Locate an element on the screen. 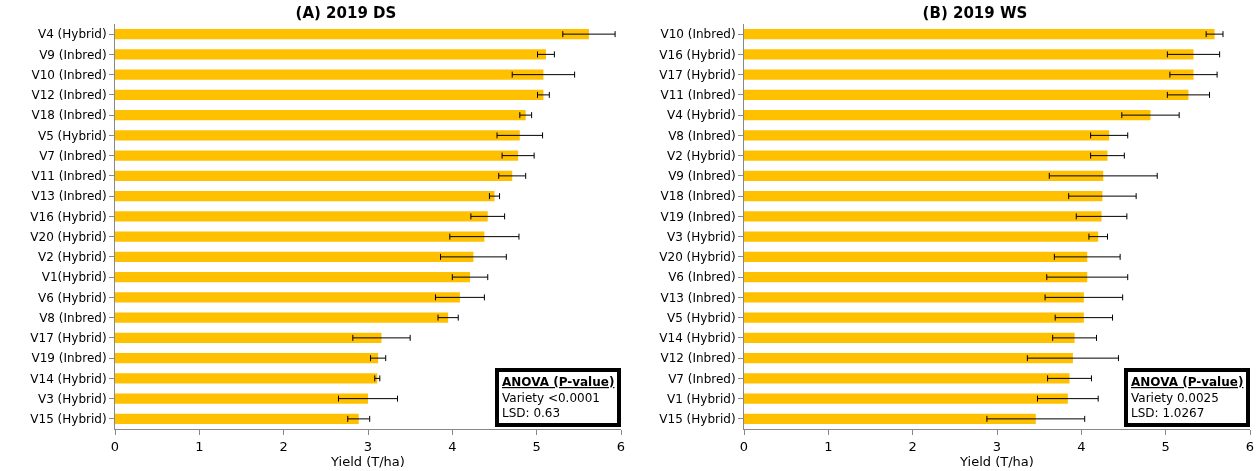 The height and width of the screenshot is (471, 1258). x-tick-label: 0 is located at coordinates (744, 446).